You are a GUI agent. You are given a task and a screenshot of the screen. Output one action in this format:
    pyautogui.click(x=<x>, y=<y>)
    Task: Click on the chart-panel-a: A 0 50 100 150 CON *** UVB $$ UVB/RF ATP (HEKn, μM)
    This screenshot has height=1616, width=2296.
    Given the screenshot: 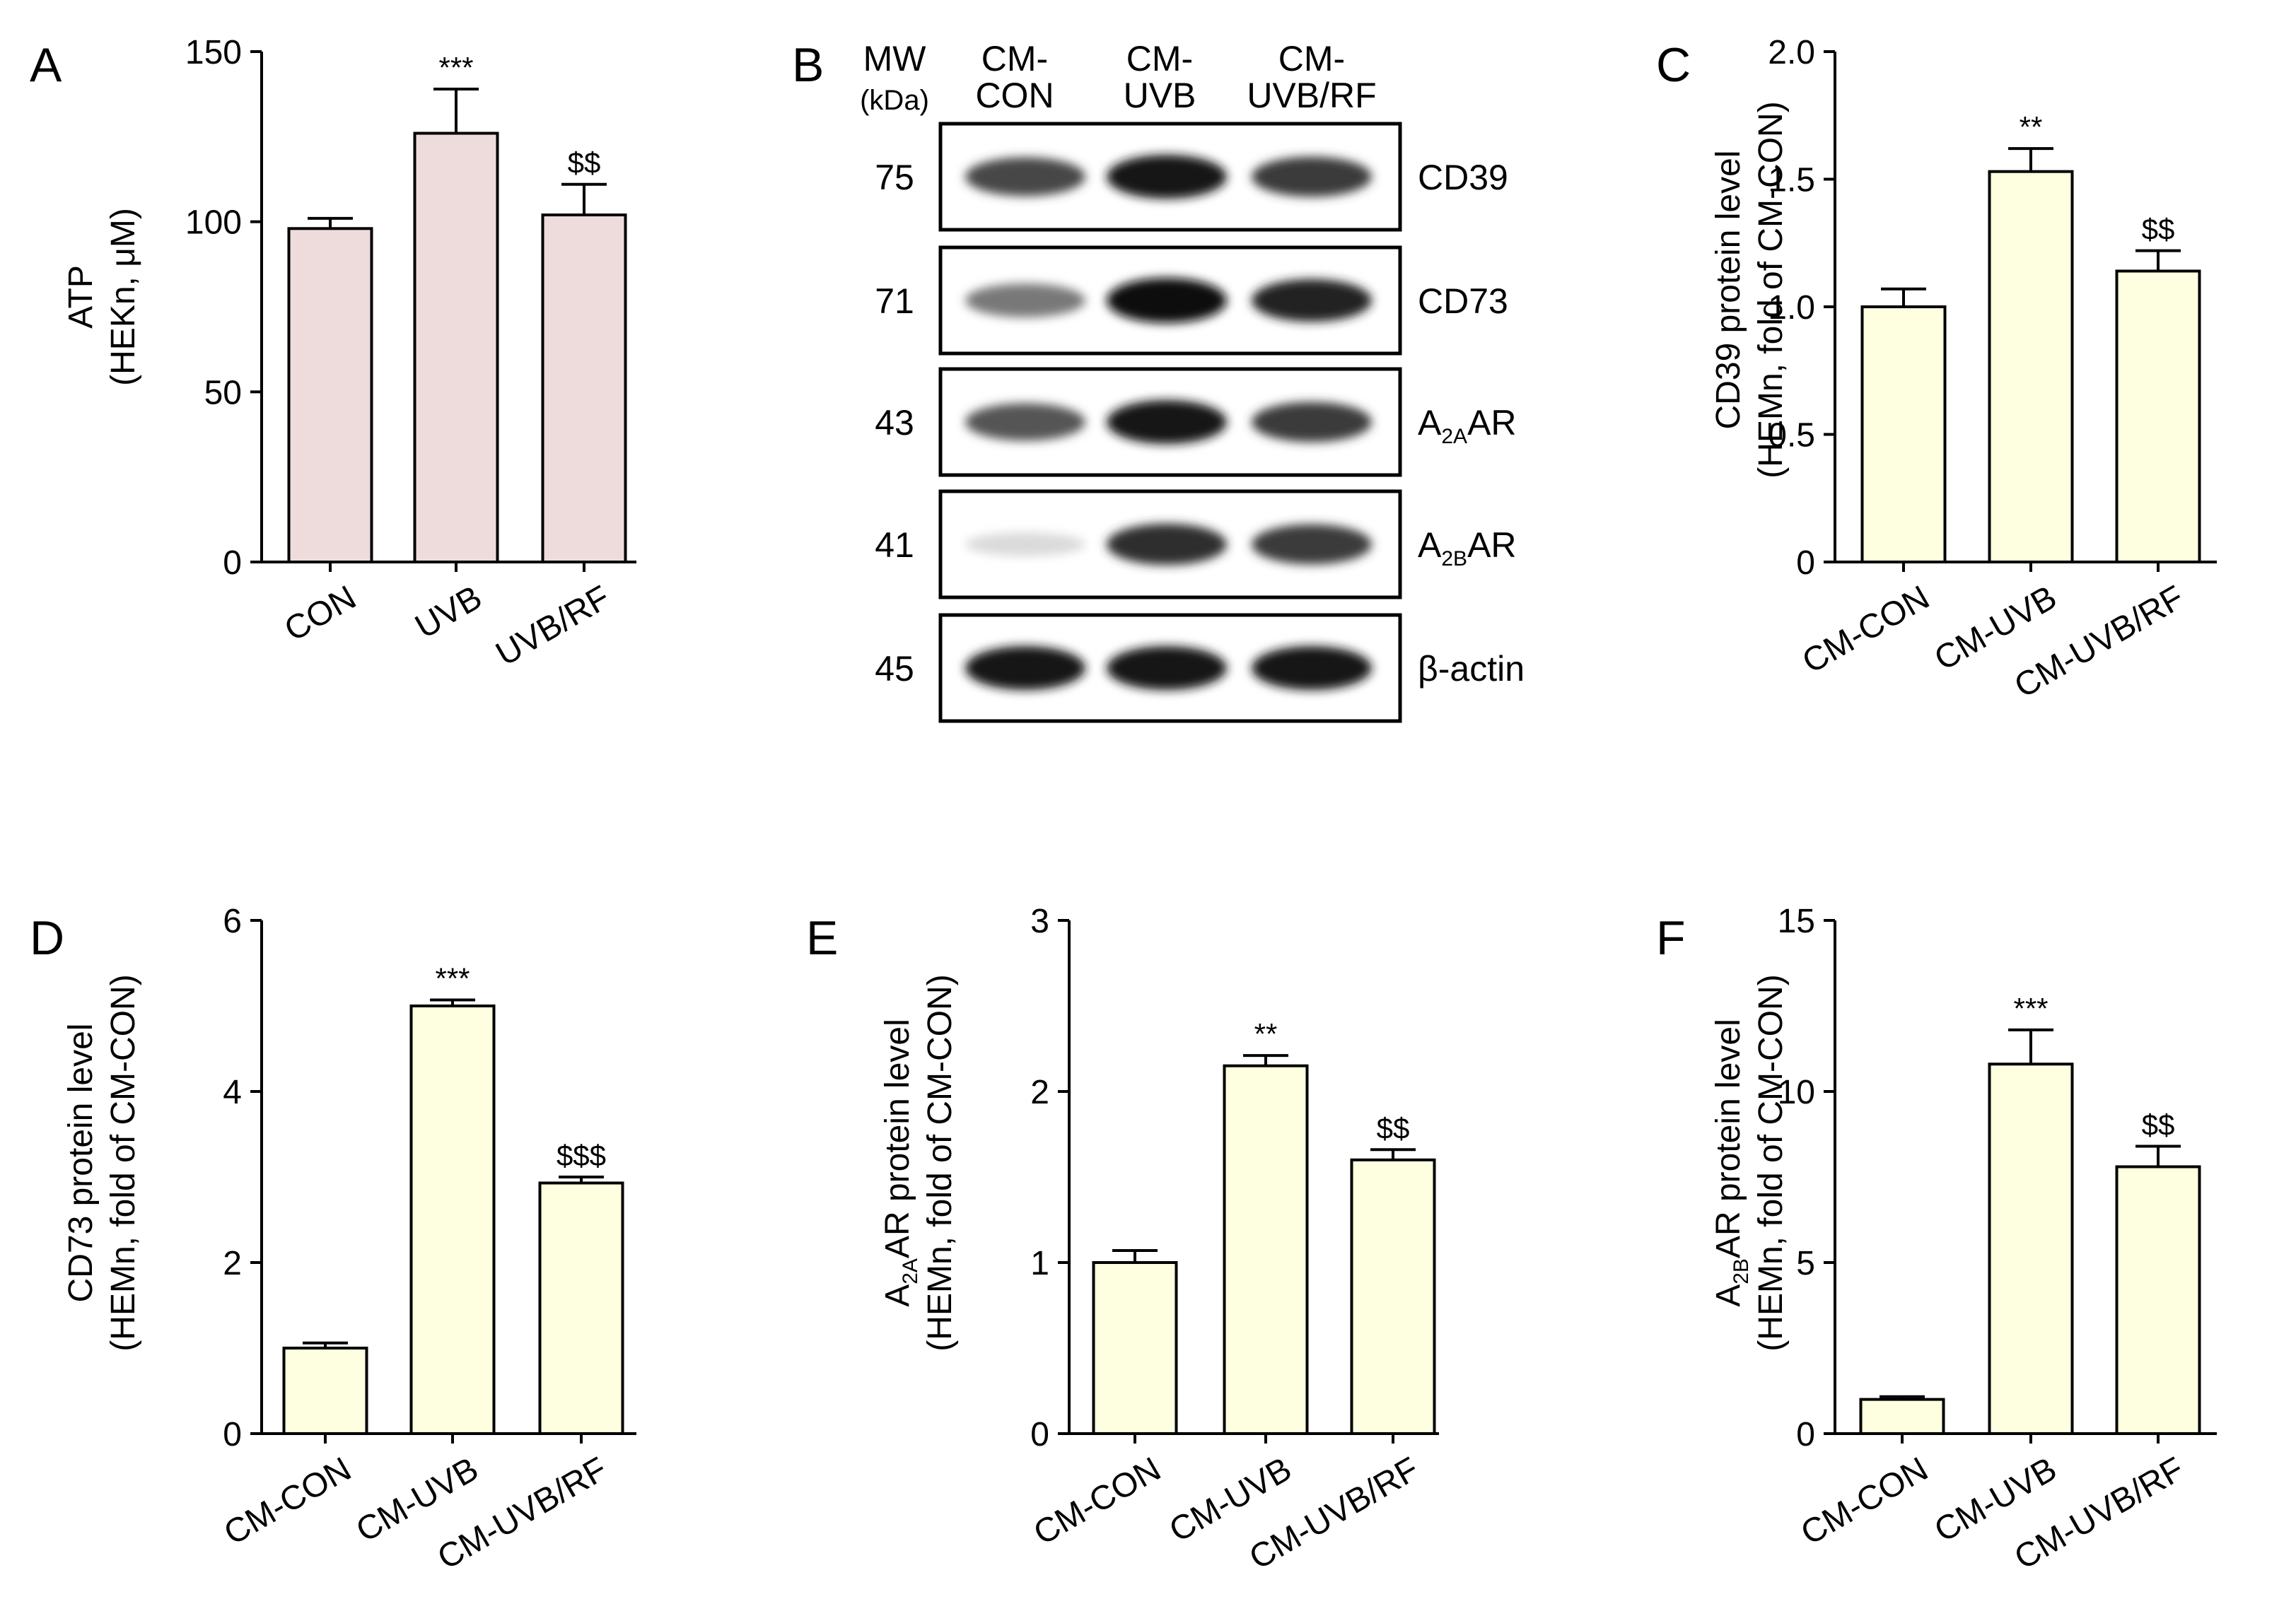 What is the action you would take?
    pyautogui.click(x=333, y=354)
    